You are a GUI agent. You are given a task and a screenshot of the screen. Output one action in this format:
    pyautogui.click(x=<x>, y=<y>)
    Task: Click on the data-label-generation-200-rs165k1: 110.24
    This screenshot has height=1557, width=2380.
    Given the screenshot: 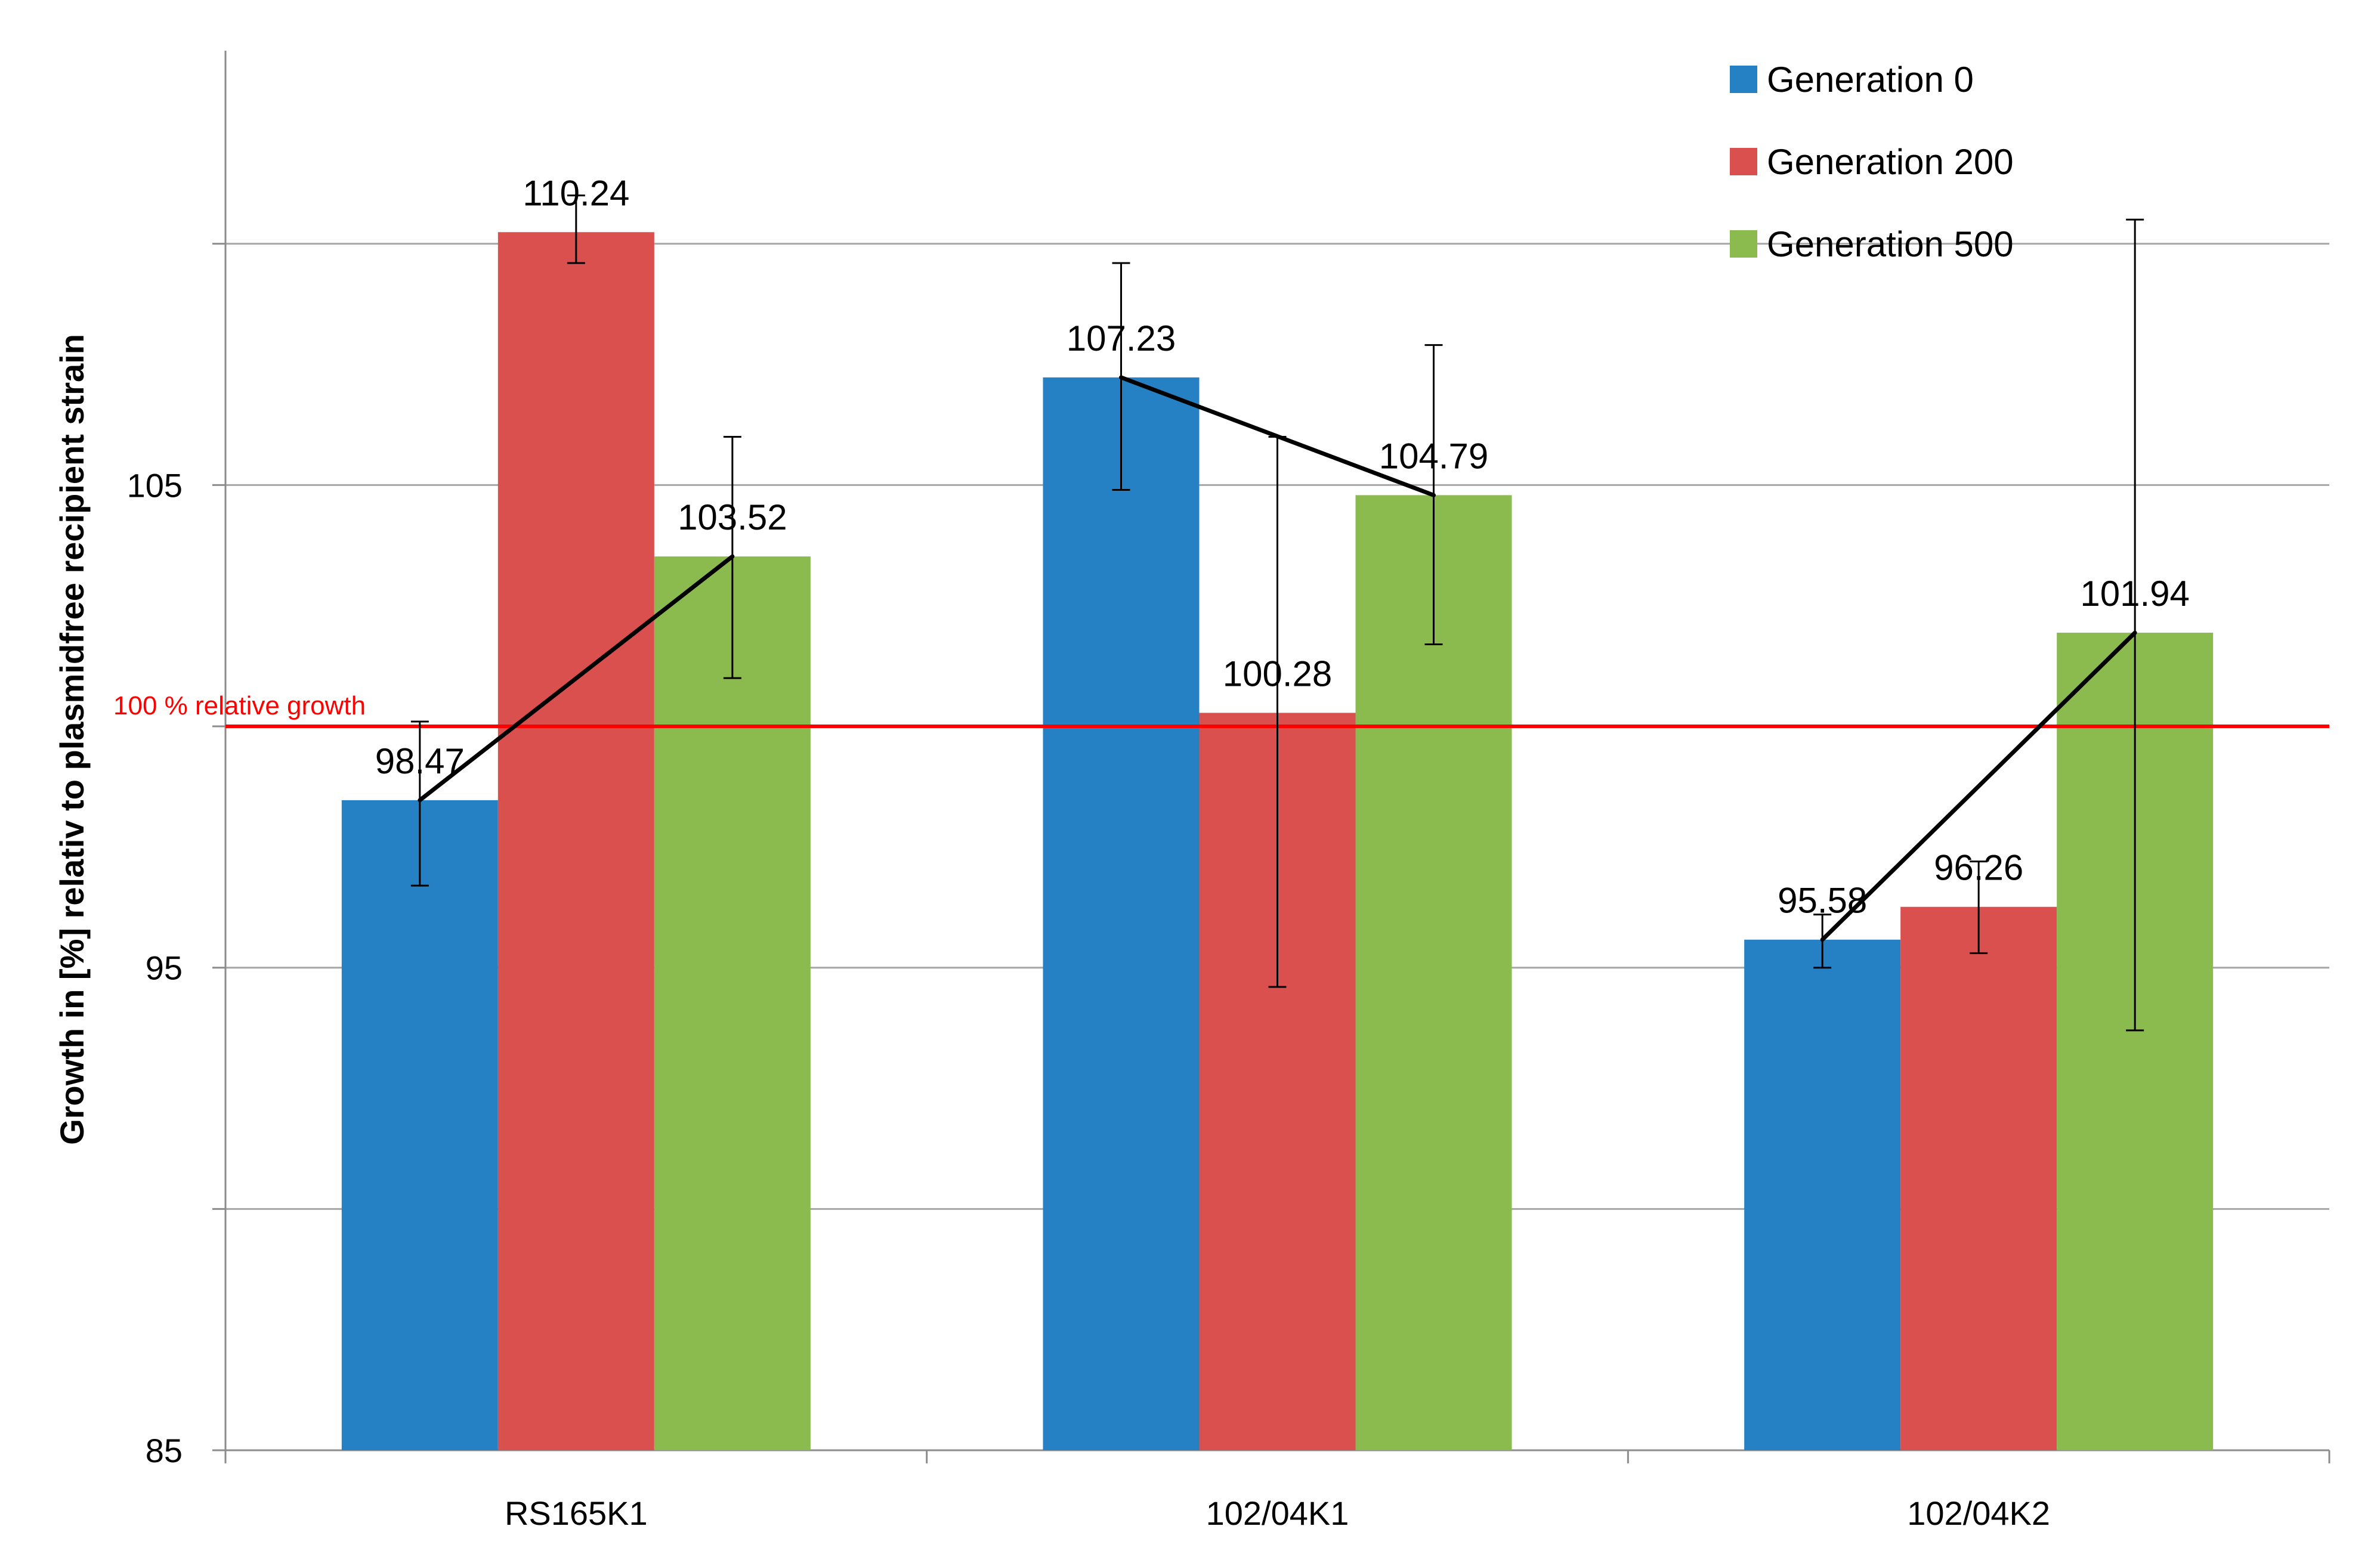 What is the action you would take?
    pyautogui.click(x=576, y=193)
    